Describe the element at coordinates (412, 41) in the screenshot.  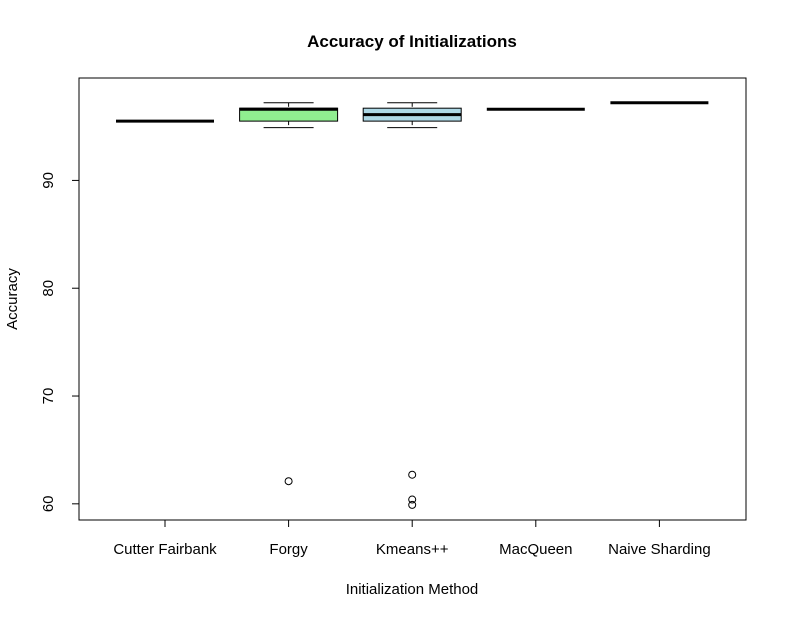
I see `chart-title: Accuracy of Initializations` at that location.